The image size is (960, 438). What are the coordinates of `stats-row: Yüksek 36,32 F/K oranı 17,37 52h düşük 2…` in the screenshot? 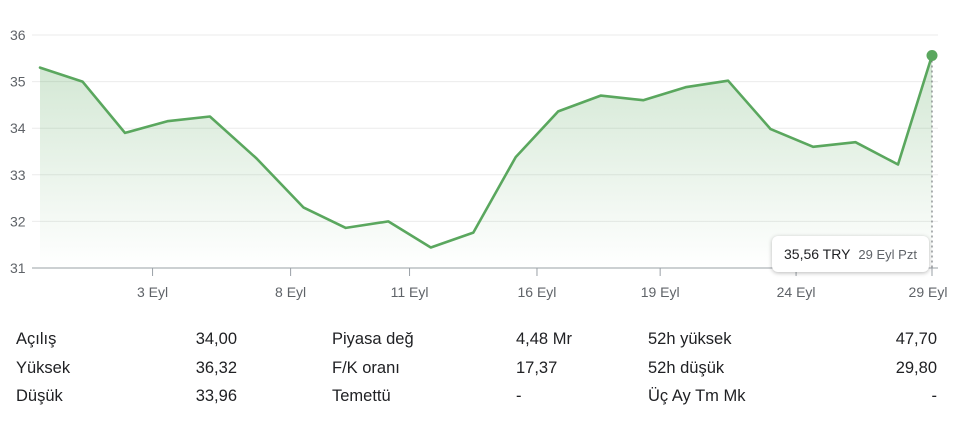 It's located at (480, 369).